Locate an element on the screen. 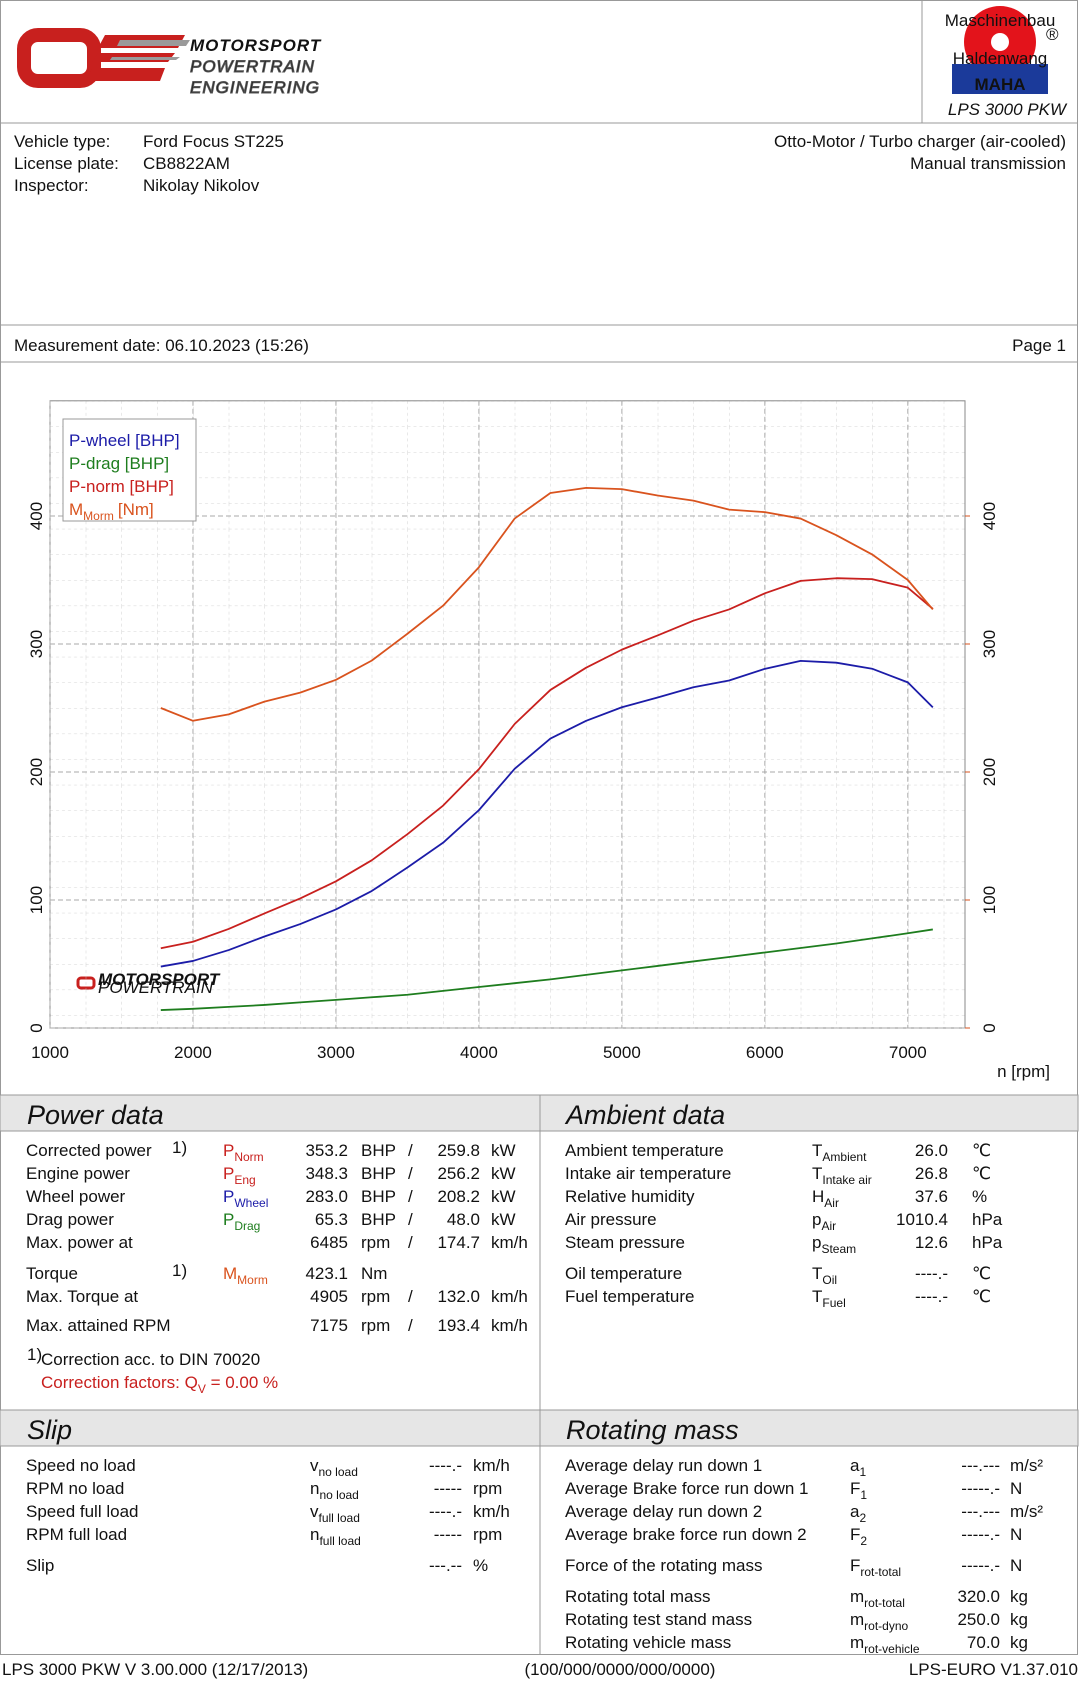 The height and width of the screenshot is (1681, 1080). y-tick-label: 400 is located at coordinates (36, 516).